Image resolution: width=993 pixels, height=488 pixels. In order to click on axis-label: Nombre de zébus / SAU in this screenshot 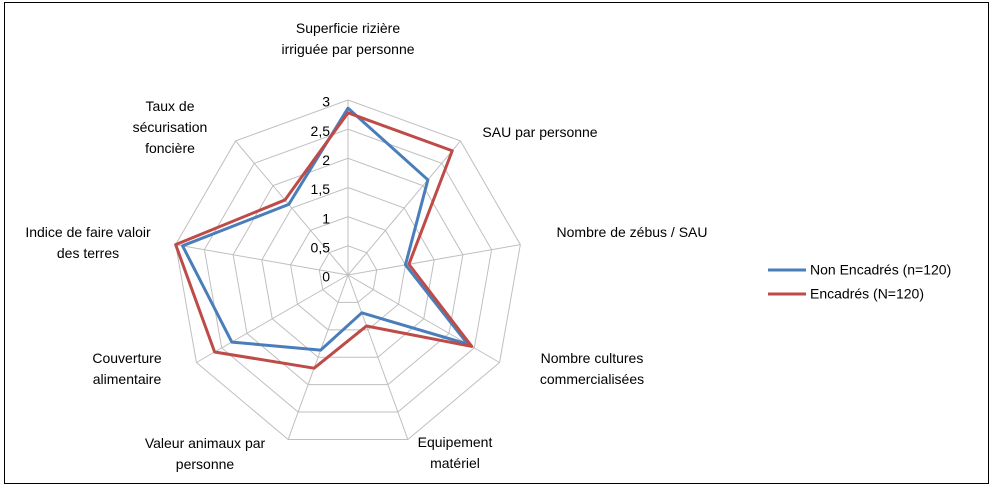, I will do `click(632, 232)`.